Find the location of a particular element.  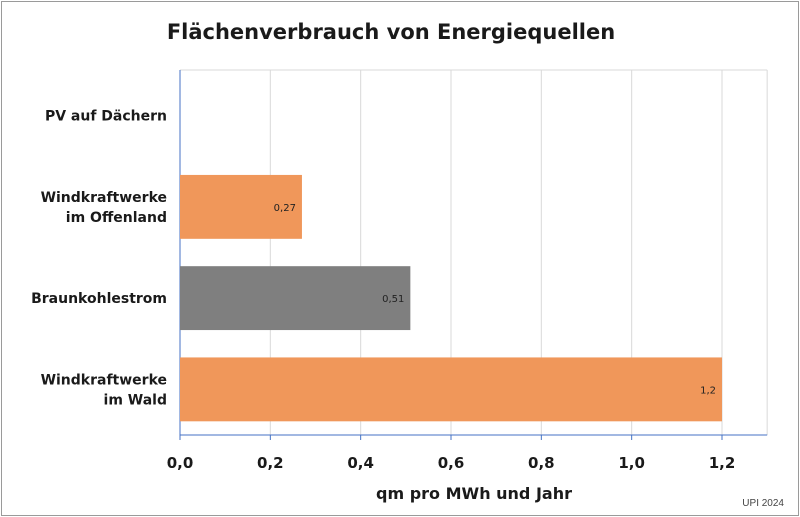

category-label: im Wald is located at coordinates (135, 400).